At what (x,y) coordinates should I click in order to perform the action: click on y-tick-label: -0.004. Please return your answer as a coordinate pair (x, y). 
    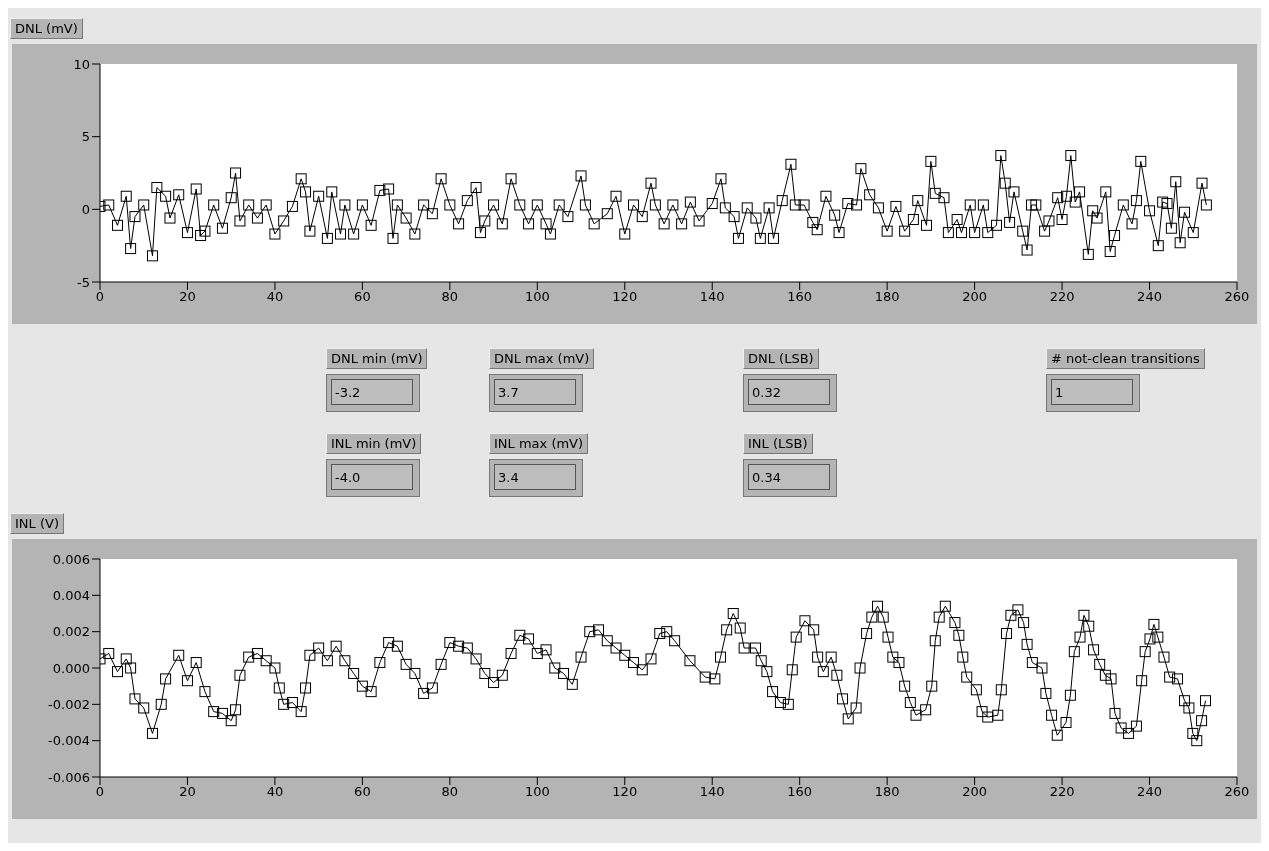
    Looking at the image, I should click on (69, 741).